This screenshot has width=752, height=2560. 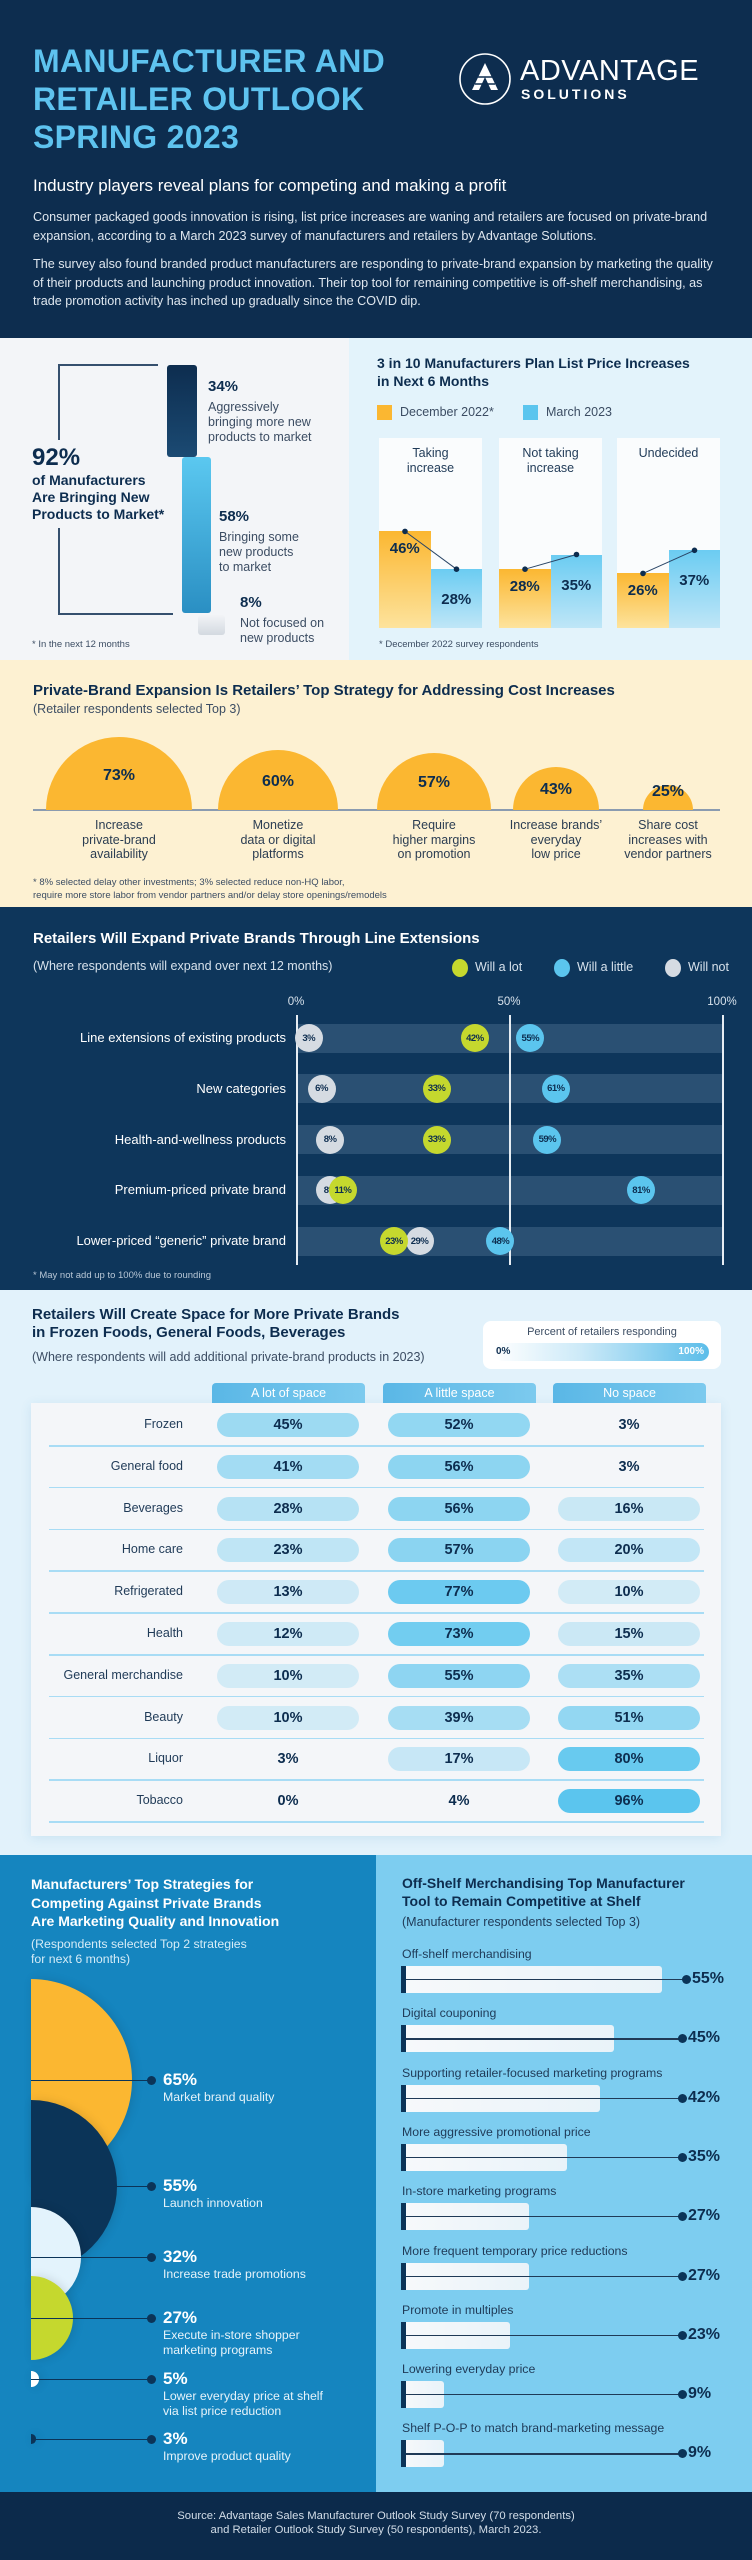 What do you see at coordinates (459, 1634) in the screenshot?
I see `table-cell: 73%` at bounding box center [459, 1634].